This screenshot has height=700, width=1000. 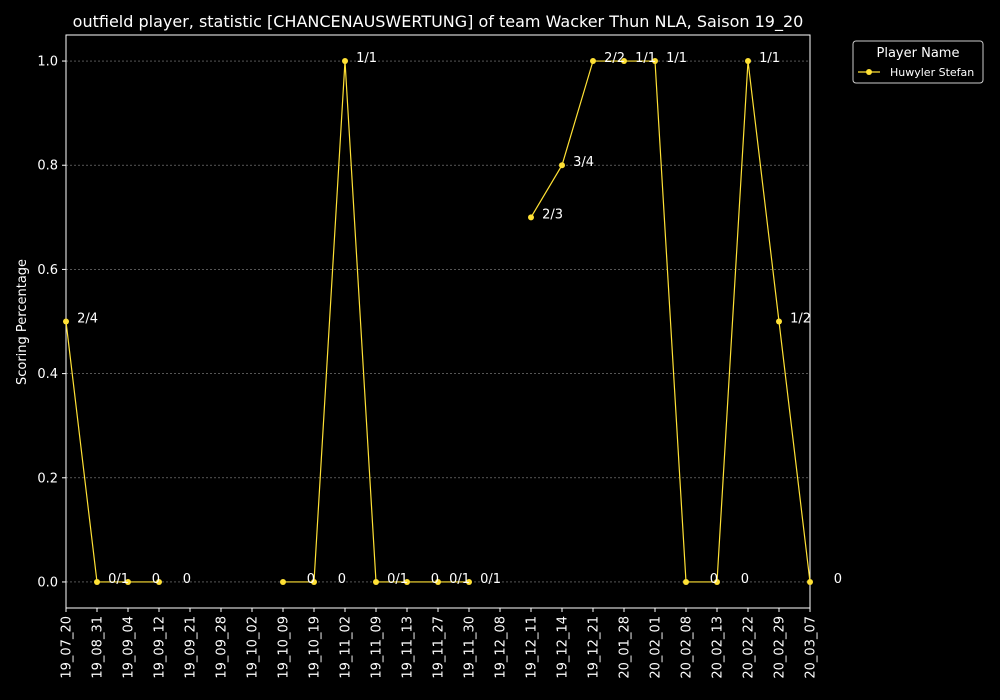 I want to click on x-tick-label: 19_12_14, so click(x=563, y=647).